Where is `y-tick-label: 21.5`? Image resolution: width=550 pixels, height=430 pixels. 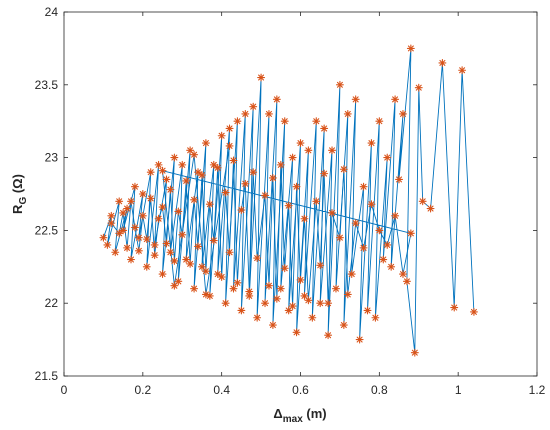
y-tick-label: 21.5 is located at coordinates (47, 376).